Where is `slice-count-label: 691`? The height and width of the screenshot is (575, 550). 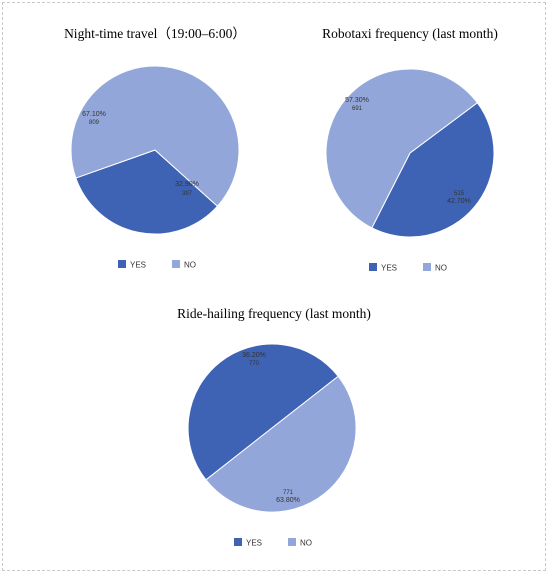
slice-count-label: 691 is located at coordinates (357, 109).